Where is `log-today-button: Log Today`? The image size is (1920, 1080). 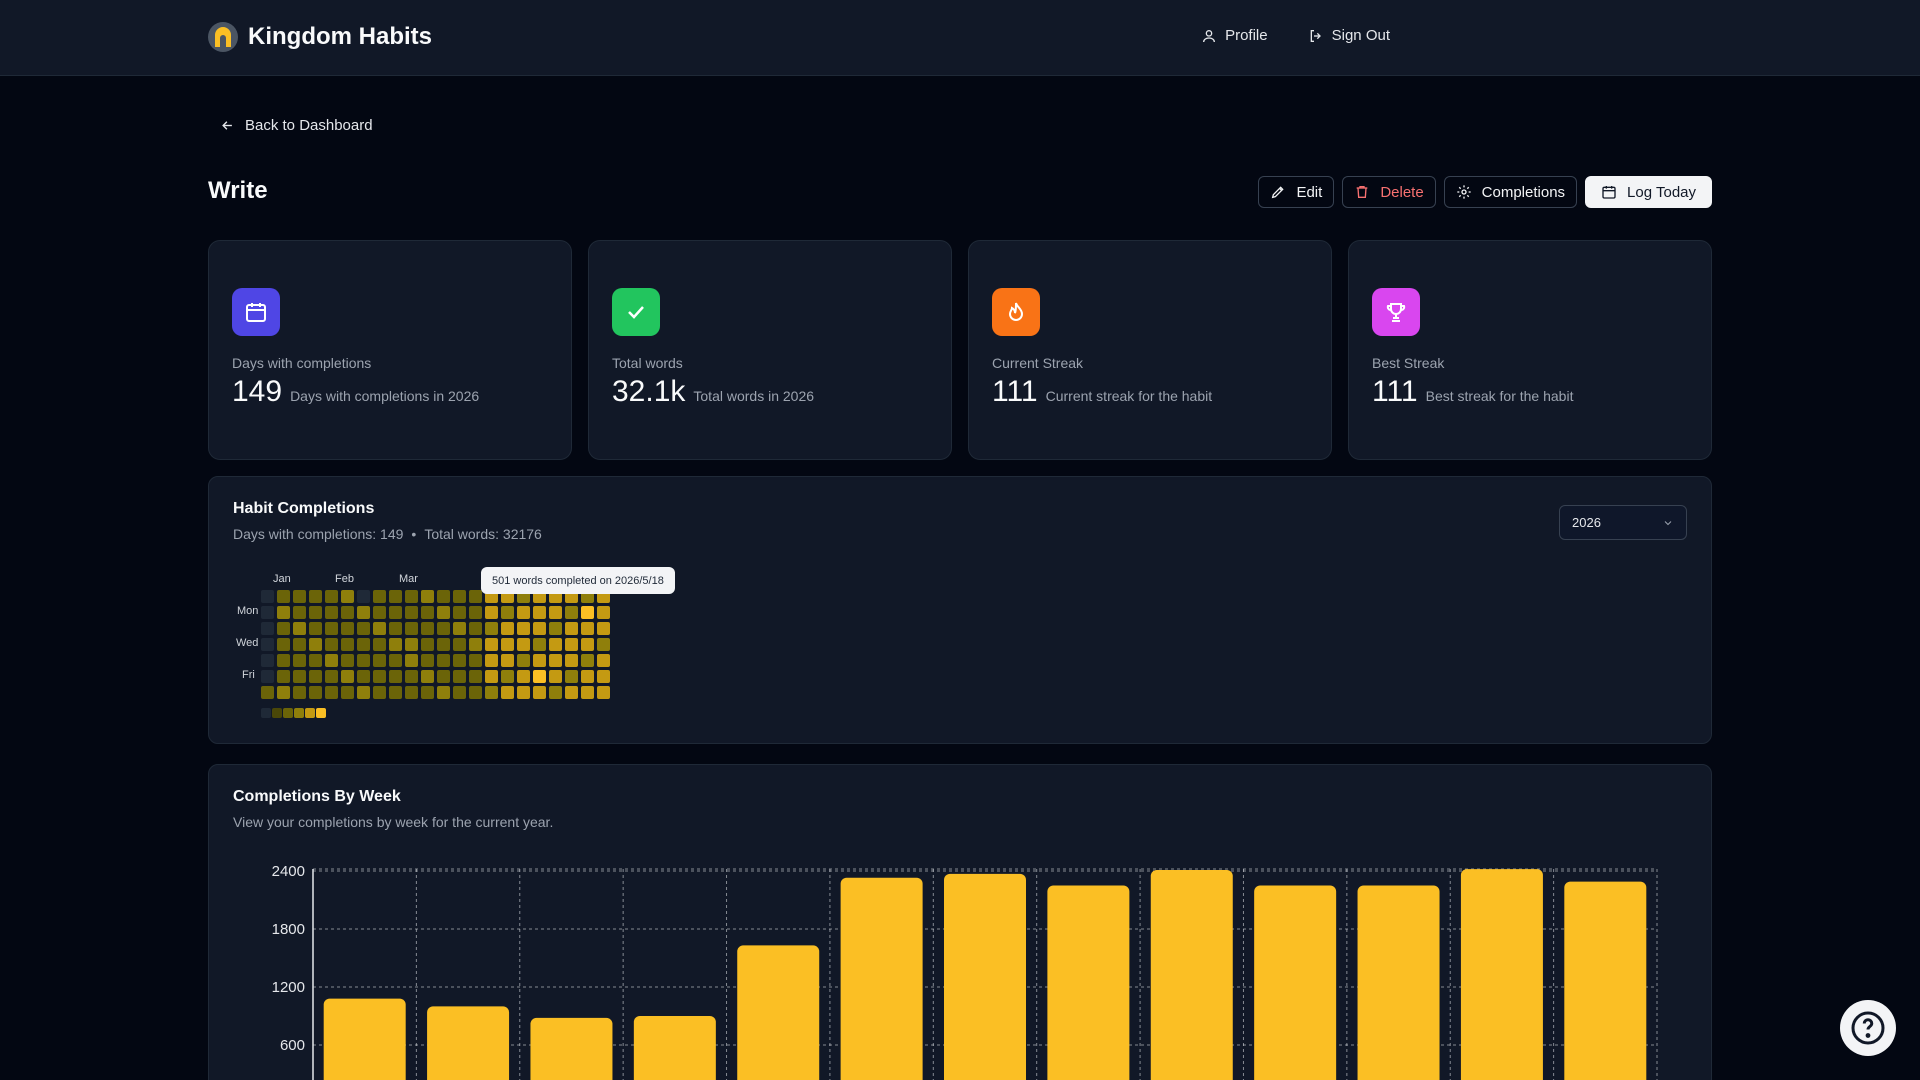
log-today-button: Log Today is located at coordinates (1648, 192).